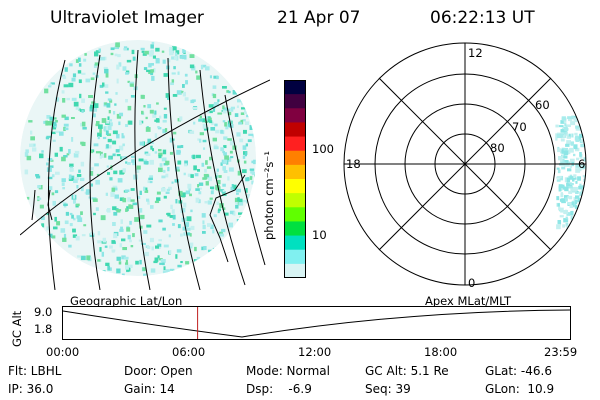  What do you see at coordinates (63, 352) in the screenshot?
I see `timeline-x-tick-0000: 00:00` at bounding box center [63, 352].